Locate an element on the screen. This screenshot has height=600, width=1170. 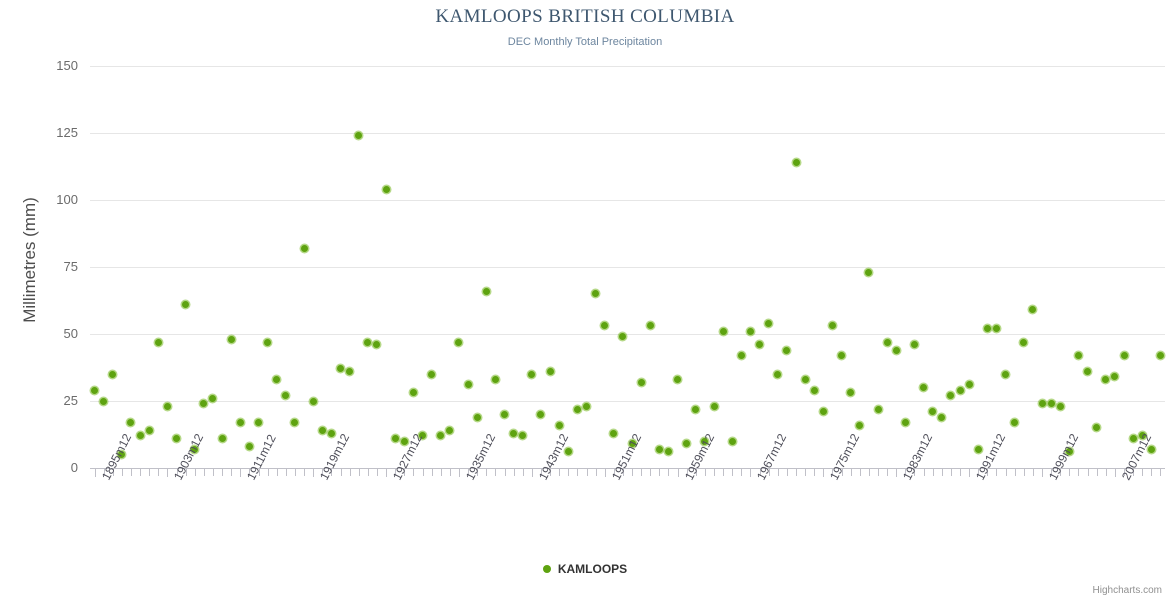
legend-item-kamloops: KAMLOOPS is located at coordinates (584, 569).